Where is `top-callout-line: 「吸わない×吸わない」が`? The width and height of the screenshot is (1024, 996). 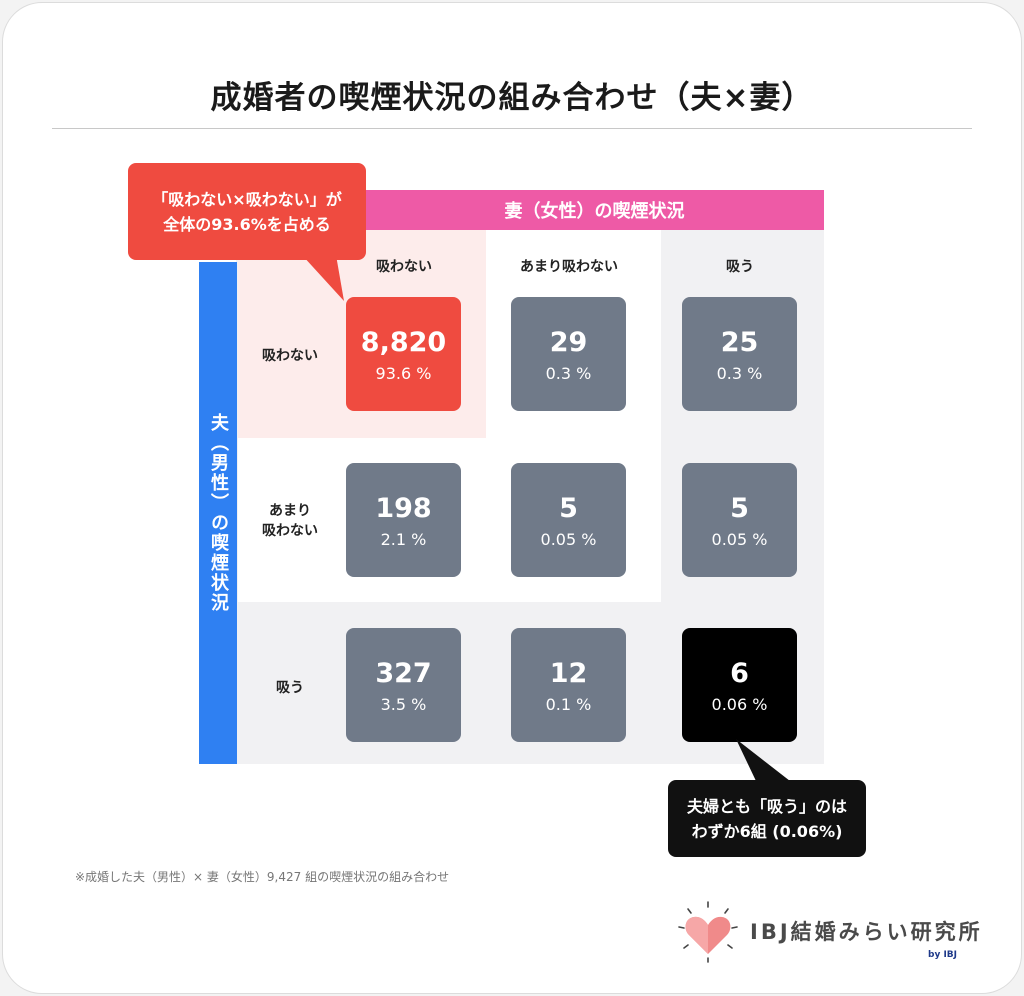
top-callout-line: 「吸わない×吸わない」が is located at coordinates (247, 199).